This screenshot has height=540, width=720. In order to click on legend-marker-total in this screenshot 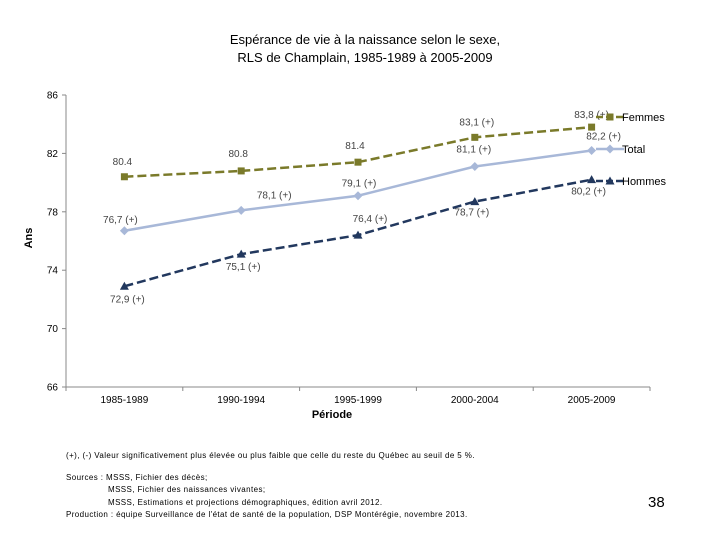, I will do `click(610, 149)`.